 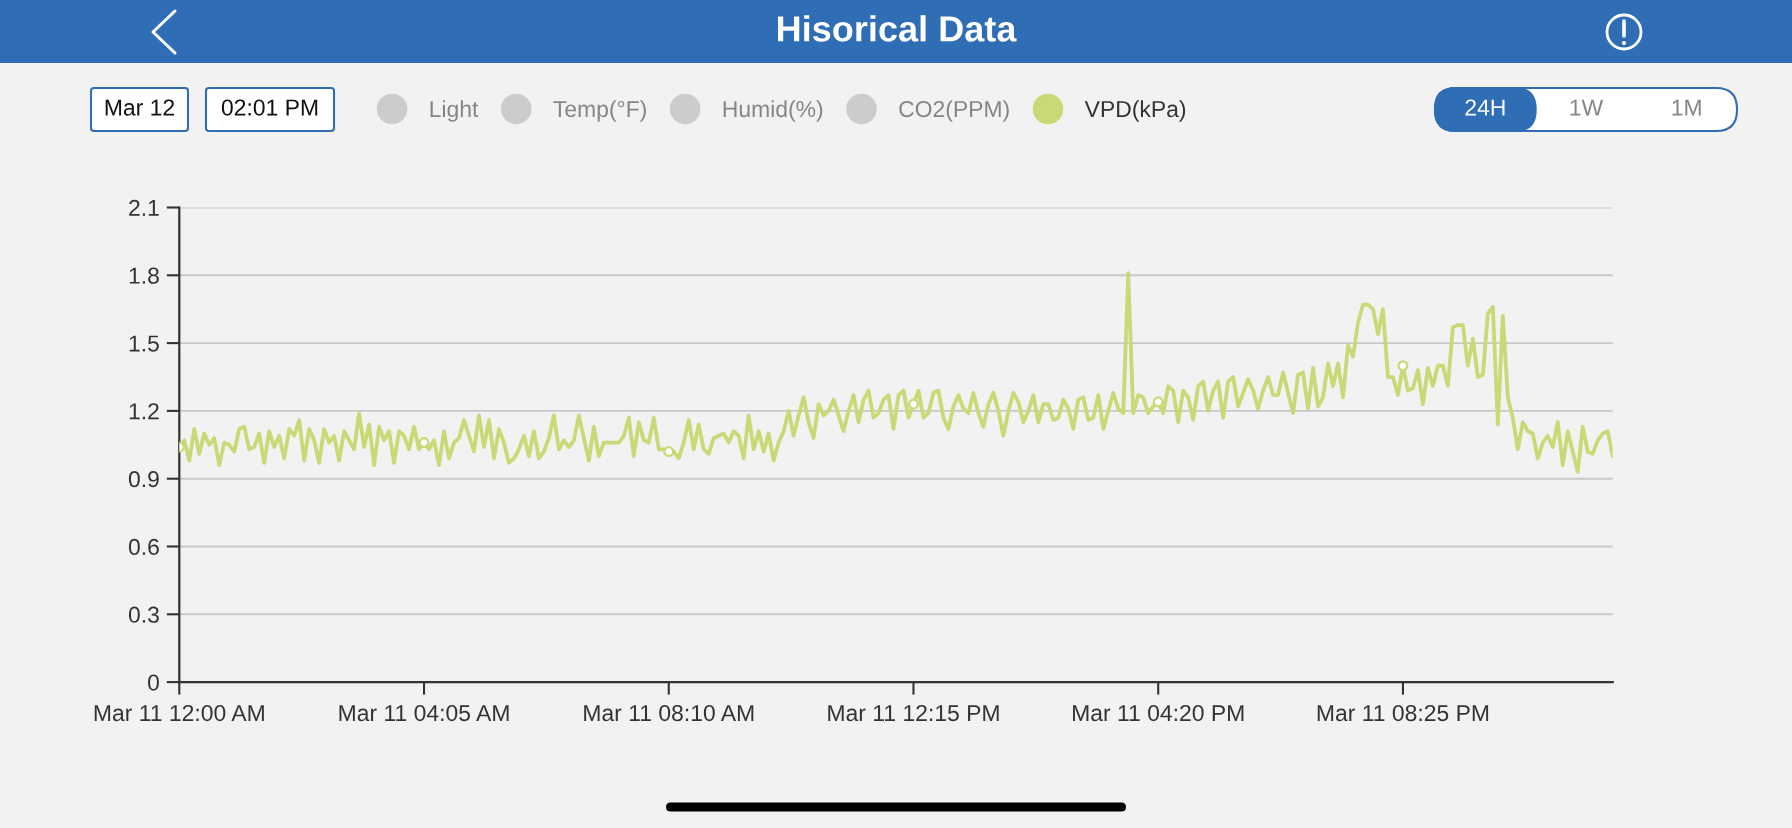 What do you see at coordinates (1686, 107) in the screenshot?
I see `text: 1M` at bounding box center [1686, 107].